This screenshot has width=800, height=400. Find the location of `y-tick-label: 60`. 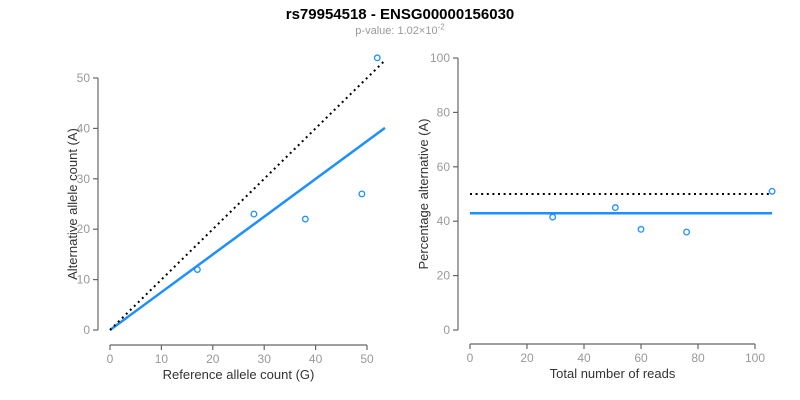

y-tick-label: 60 is located at coordinates (444, 167).